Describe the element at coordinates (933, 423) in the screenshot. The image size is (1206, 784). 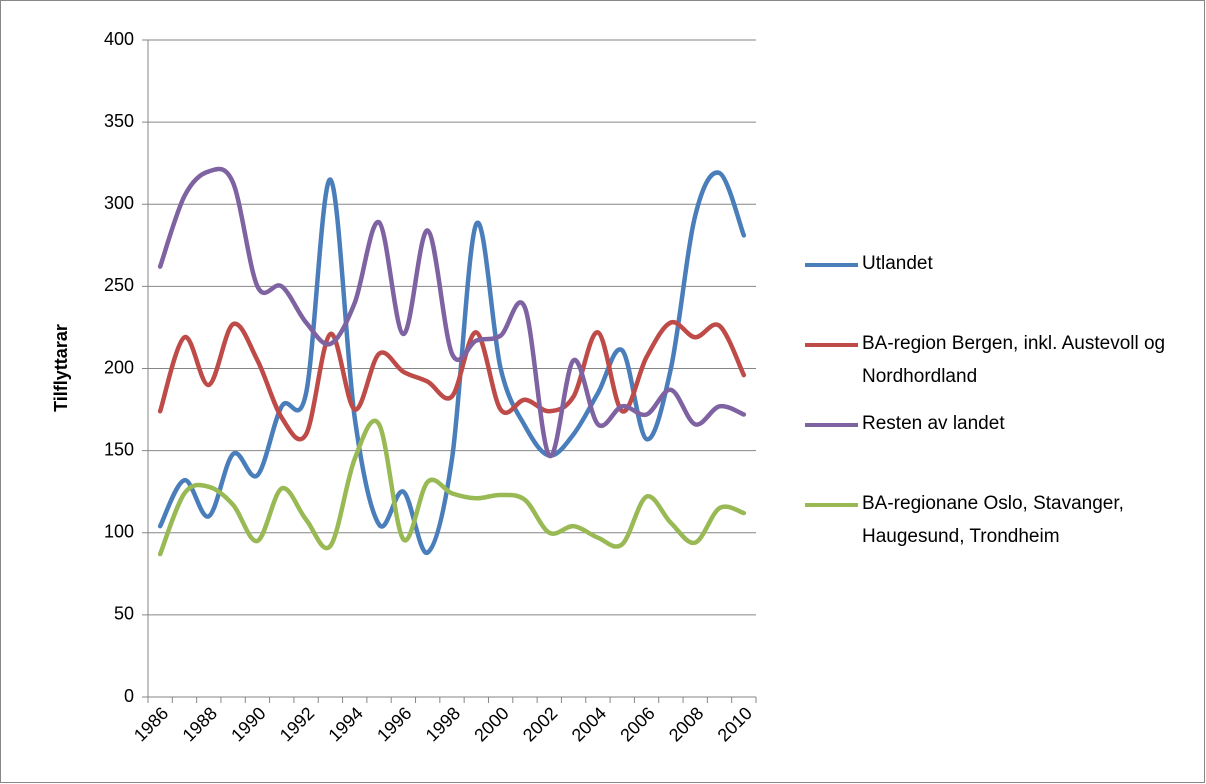
I see `legend-label: Resten av landet` at that location.